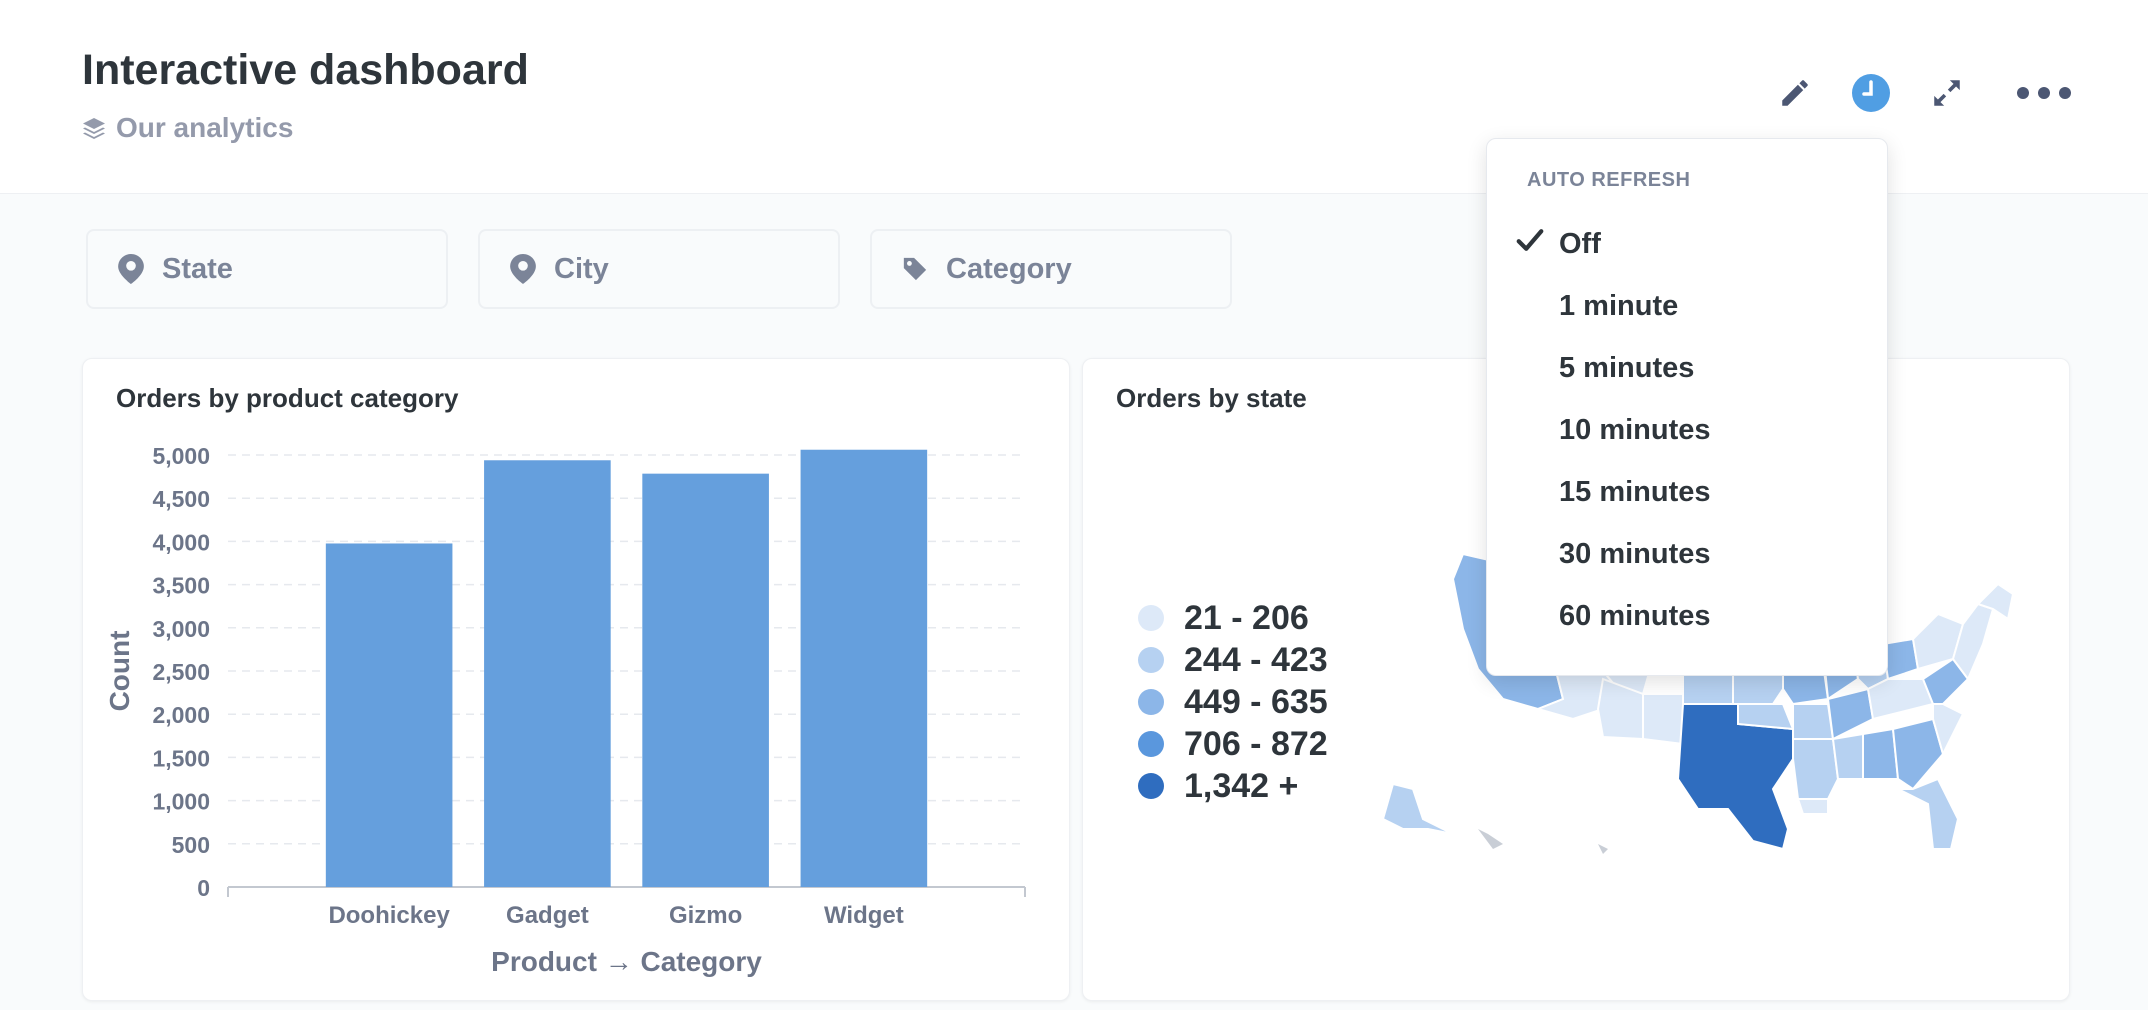 Image resolution: width=2148 pixels, height=1010 pixels. I want to click on y-tick-label: 3,000, so click(181, 629).